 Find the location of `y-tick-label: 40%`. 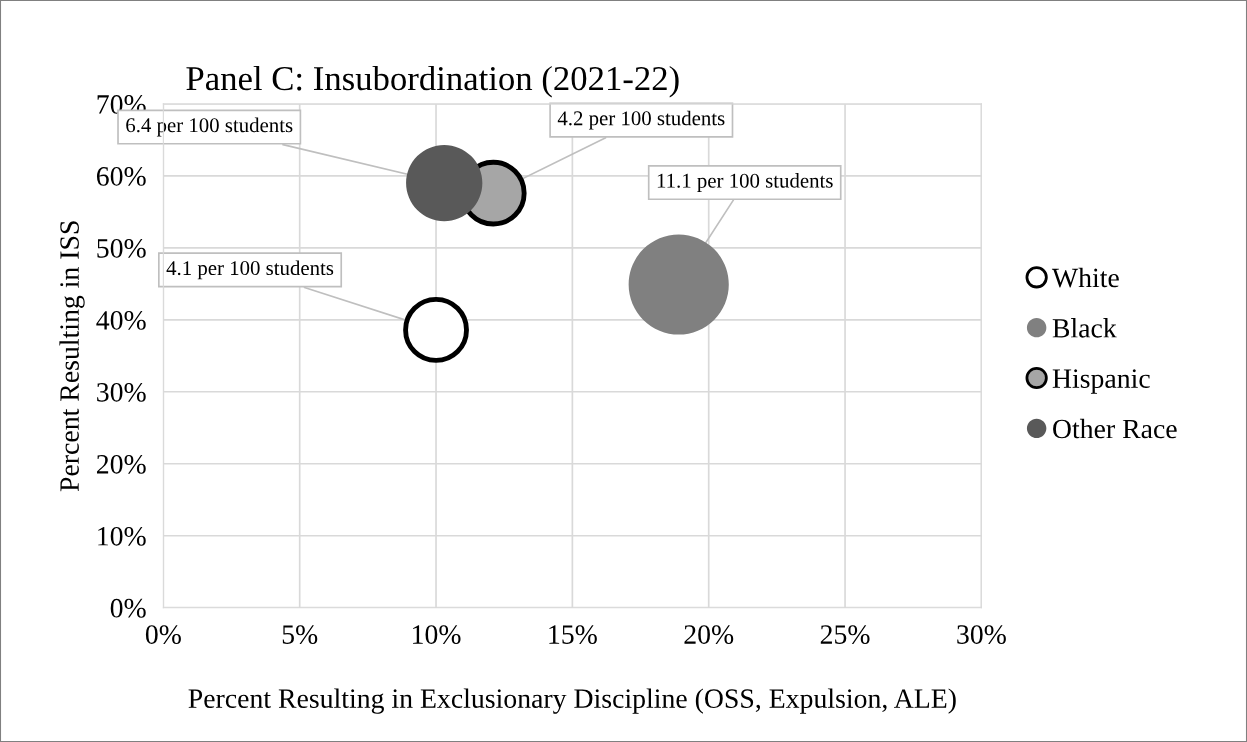

y-tick-label: 40% is located at coordinates (121, 320).